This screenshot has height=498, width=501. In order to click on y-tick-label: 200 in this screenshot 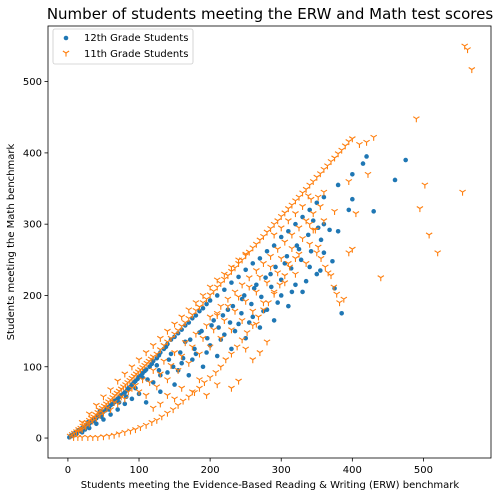, I will do `click(32, 296)`.